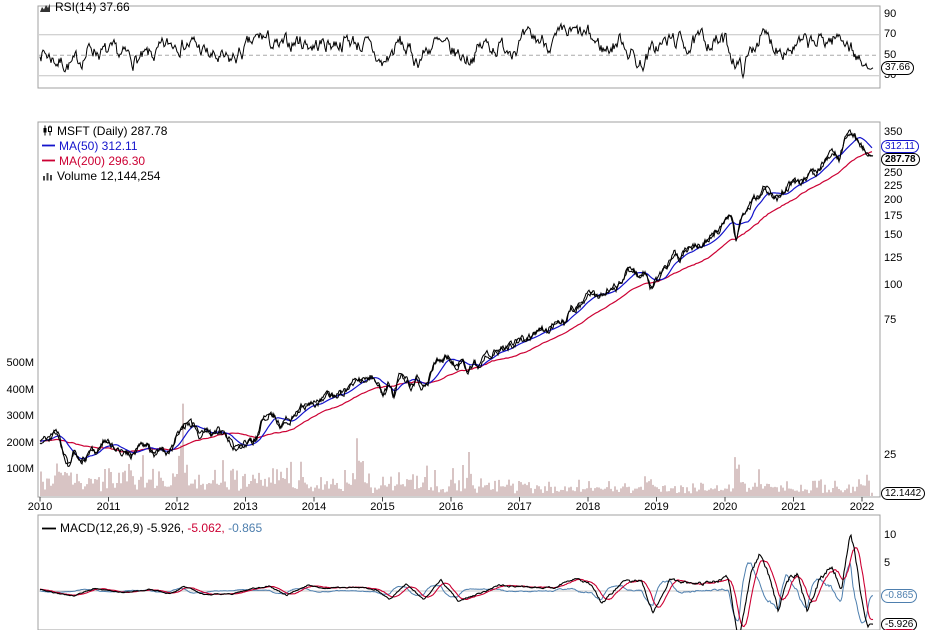 This screenshot has width=936, height=630. What do you see at coordinates (456, 51) in the screenshot?
I see `rsi-line-series` at bounding box center [456, 51].